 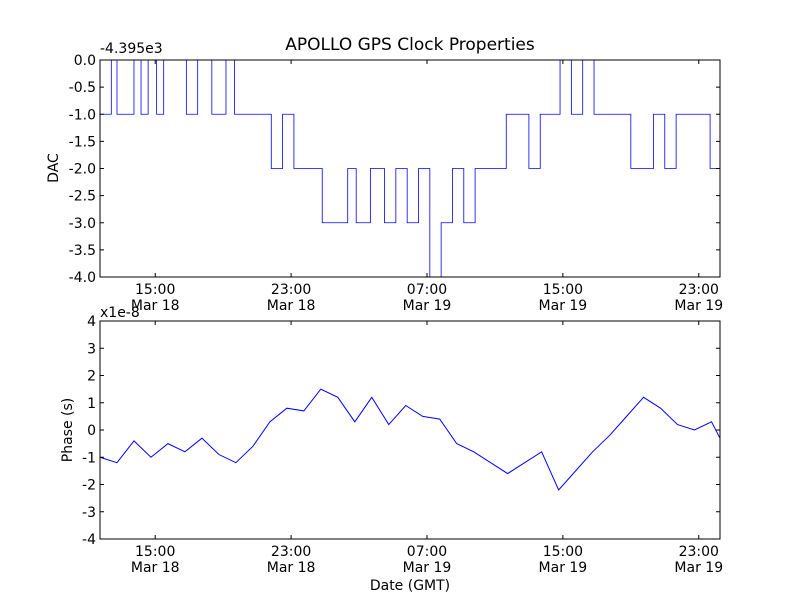 What do you see at coordinates (82, 115) in the screenshot?
I see `dac-y-tick-label: -1.0` at bounding box center [82, 115].